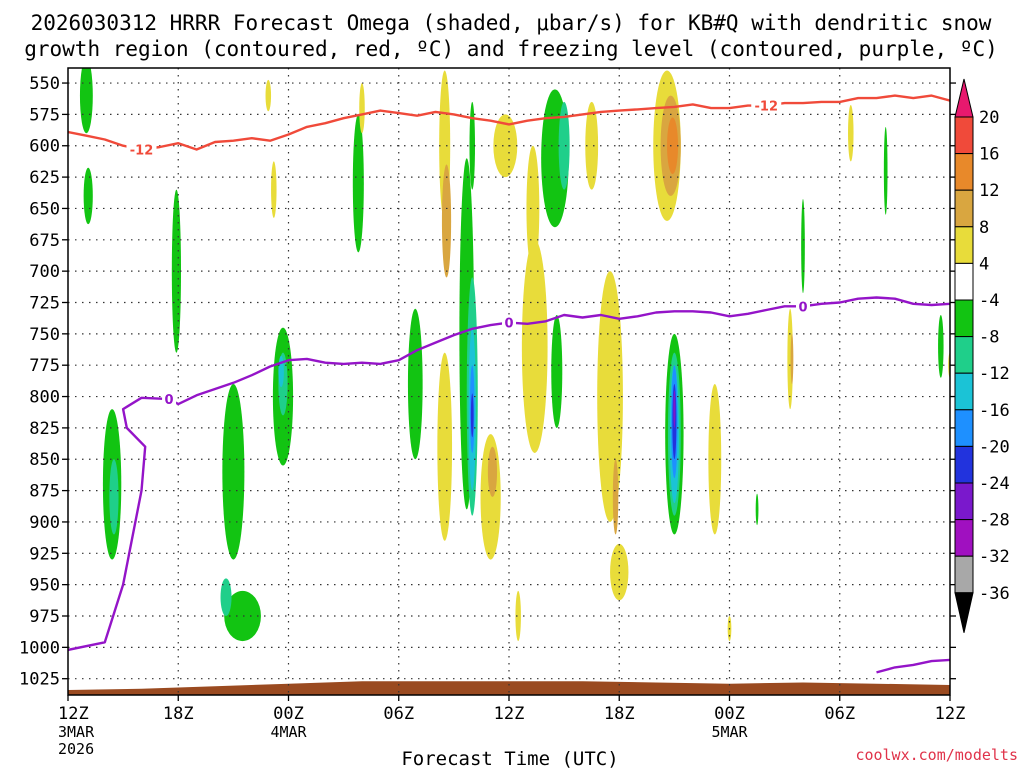 The height and width of the screenshot is (768, 1024). Describe the element at coordinates (994, 521) in the screenshot. I see `colorbar-label--28: -28` at that location.